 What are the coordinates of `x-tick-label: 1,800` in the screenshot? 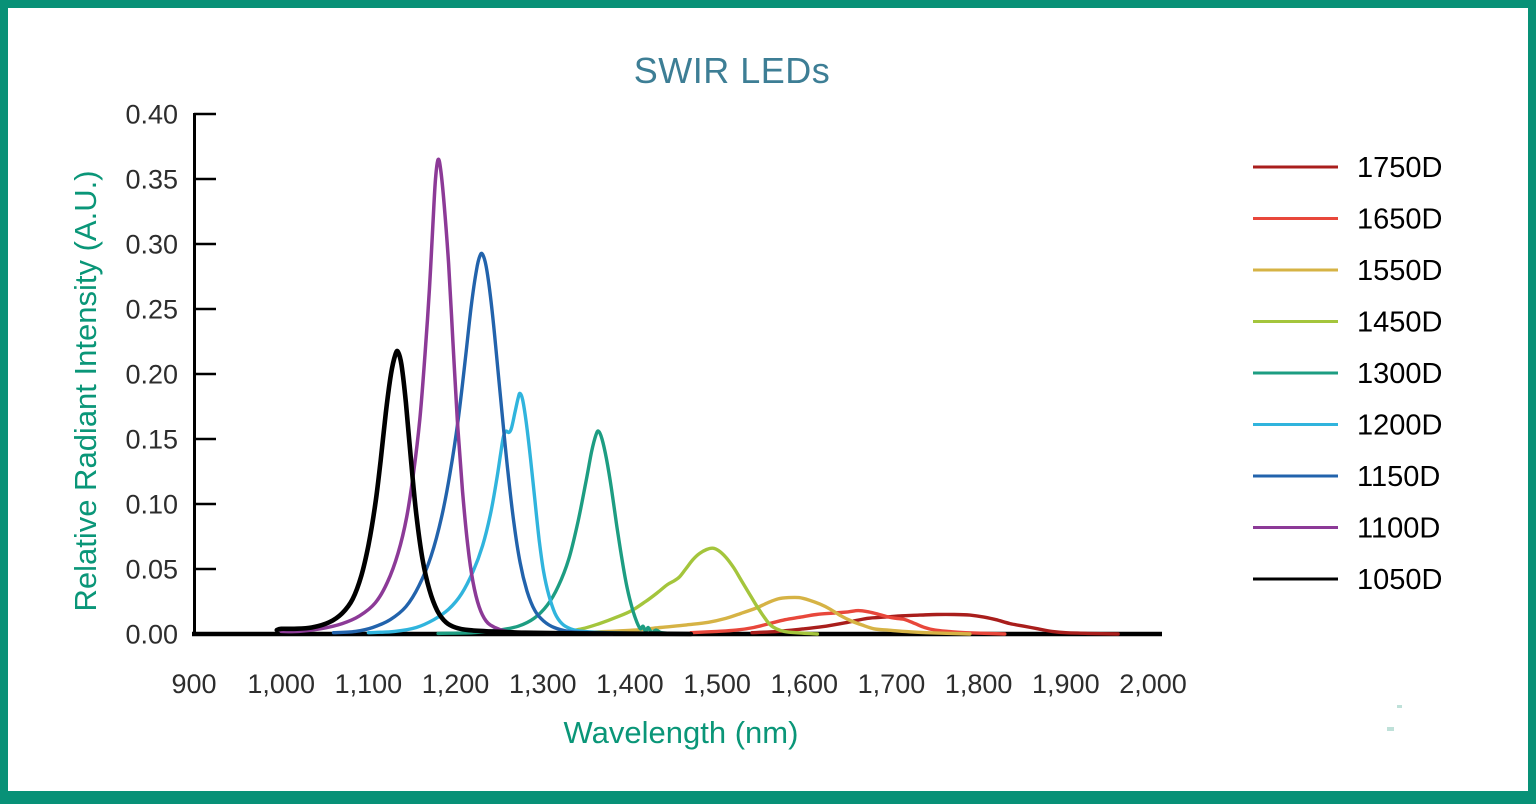 It's located at (979, 684).